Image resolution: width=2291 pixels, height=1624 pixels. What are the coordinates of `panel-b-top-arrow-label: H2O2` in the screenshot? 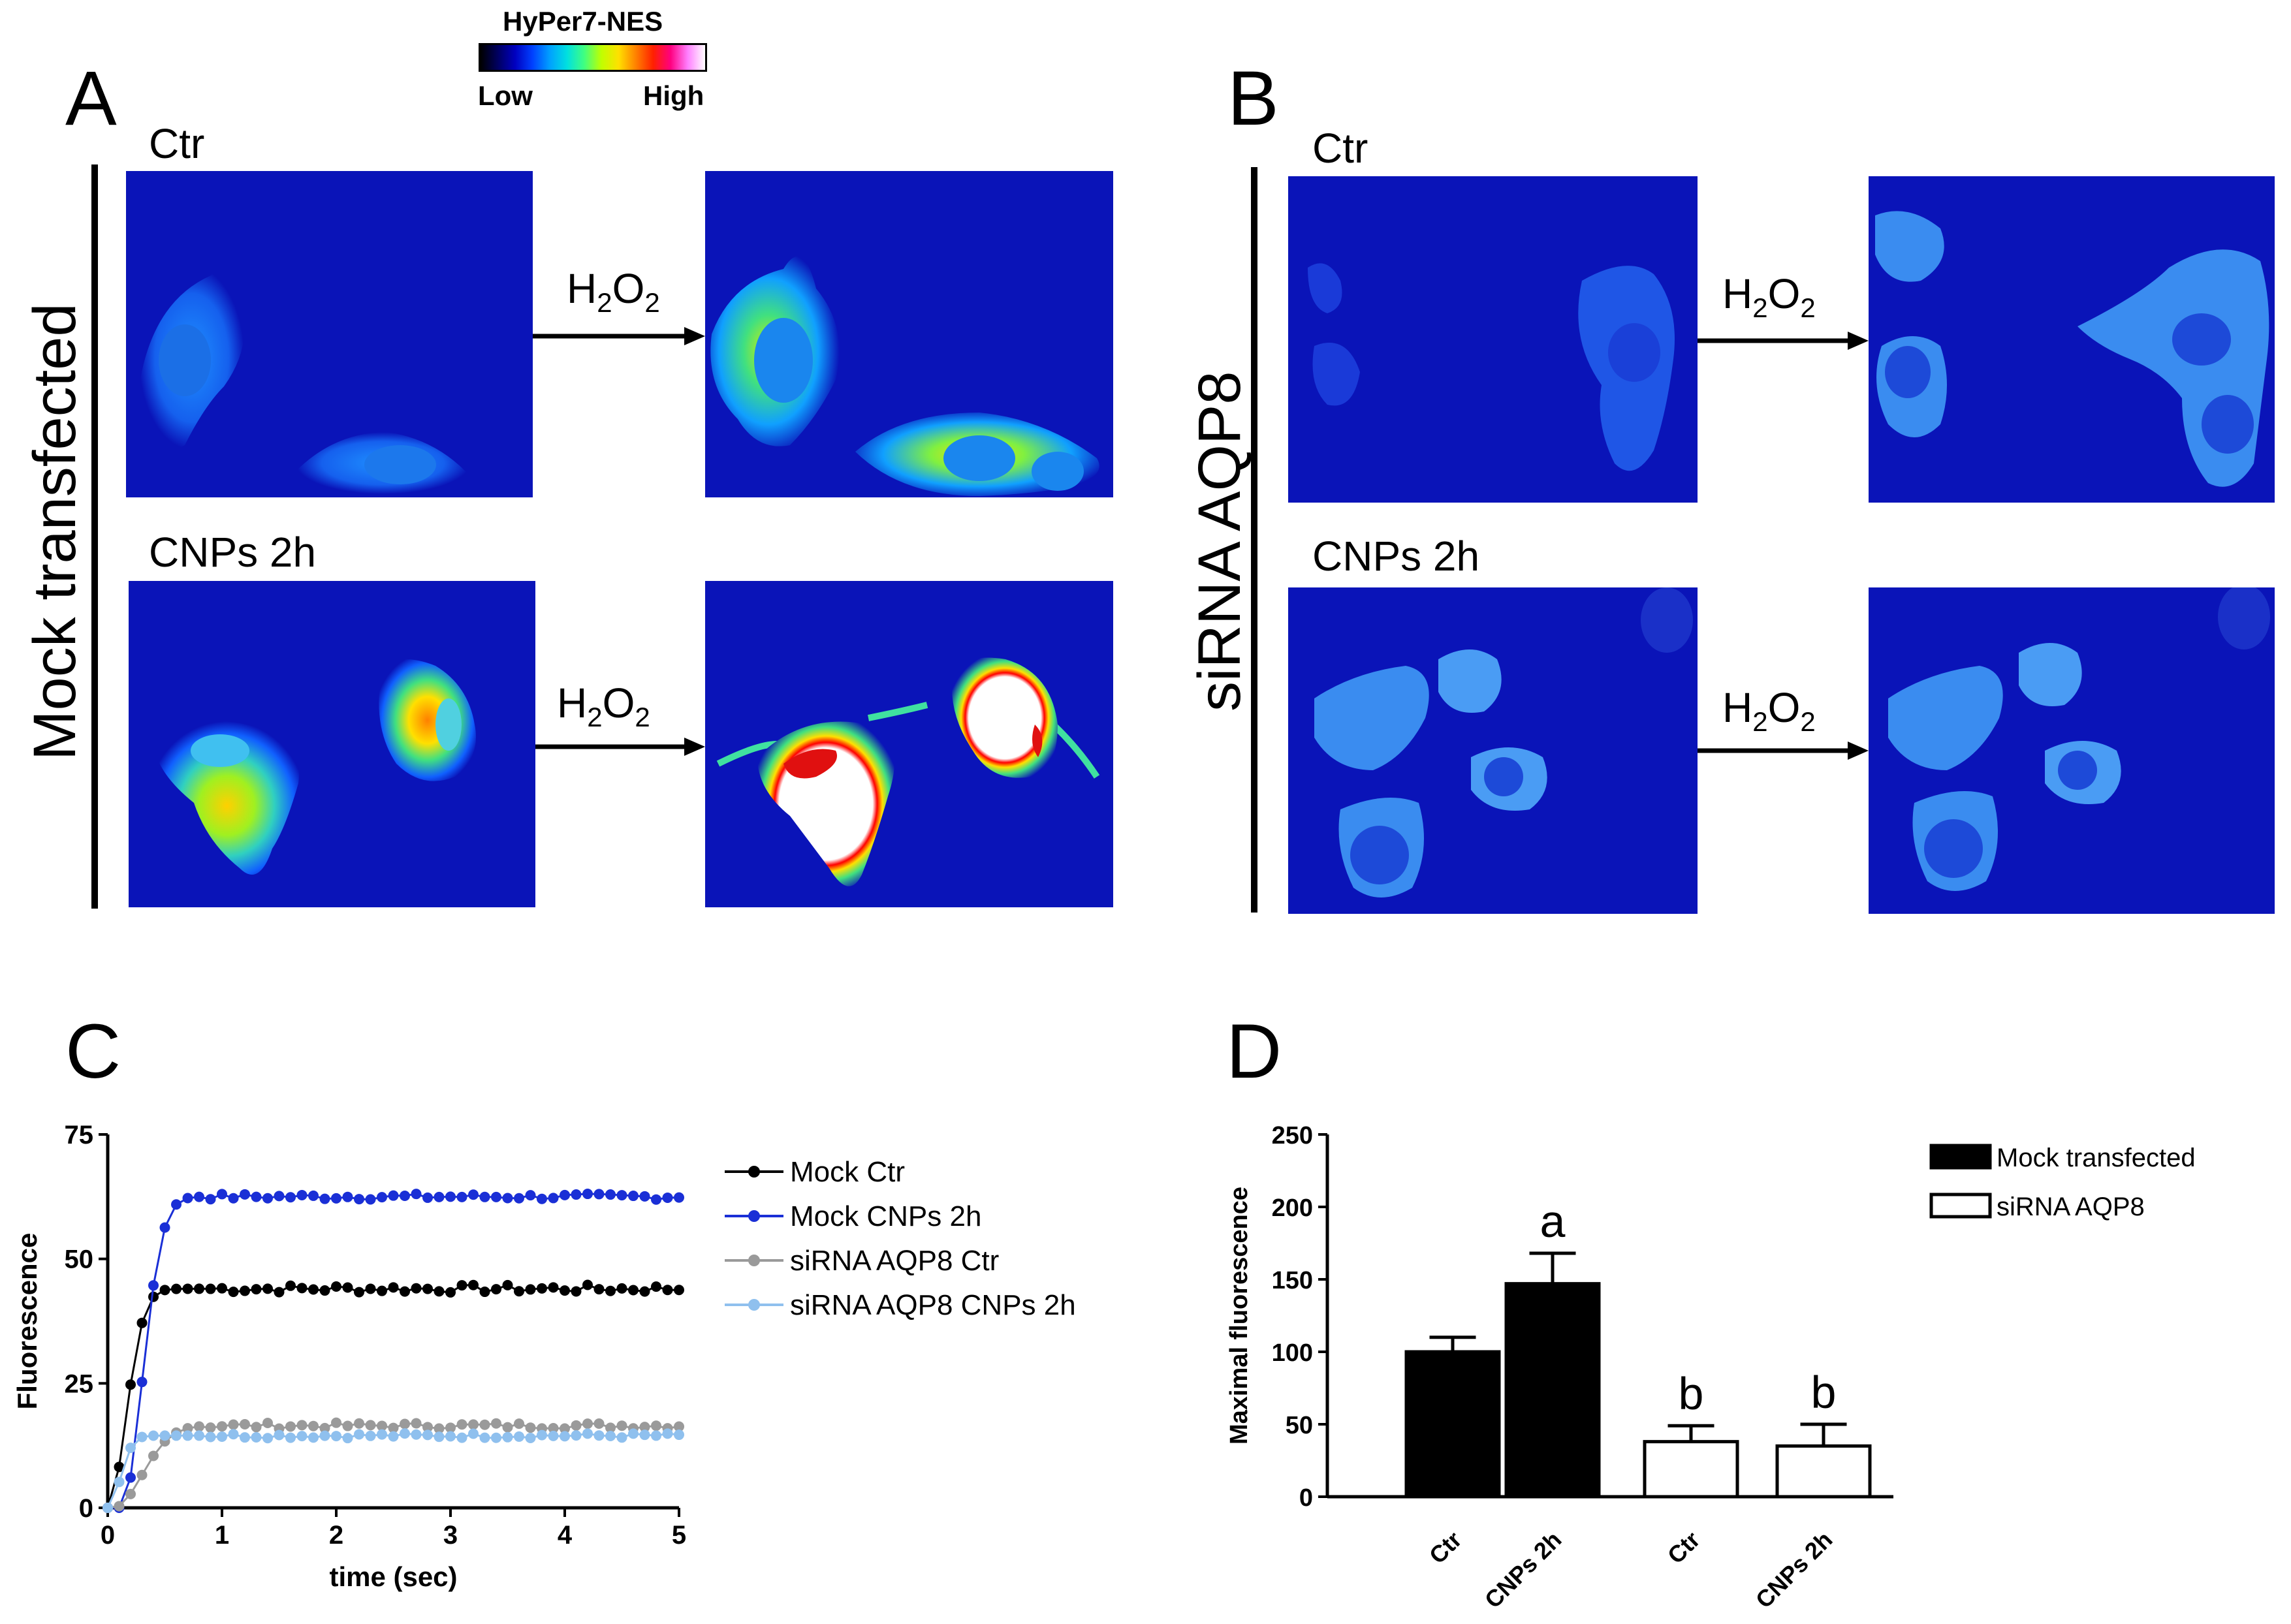 It's located at (1769, 296).